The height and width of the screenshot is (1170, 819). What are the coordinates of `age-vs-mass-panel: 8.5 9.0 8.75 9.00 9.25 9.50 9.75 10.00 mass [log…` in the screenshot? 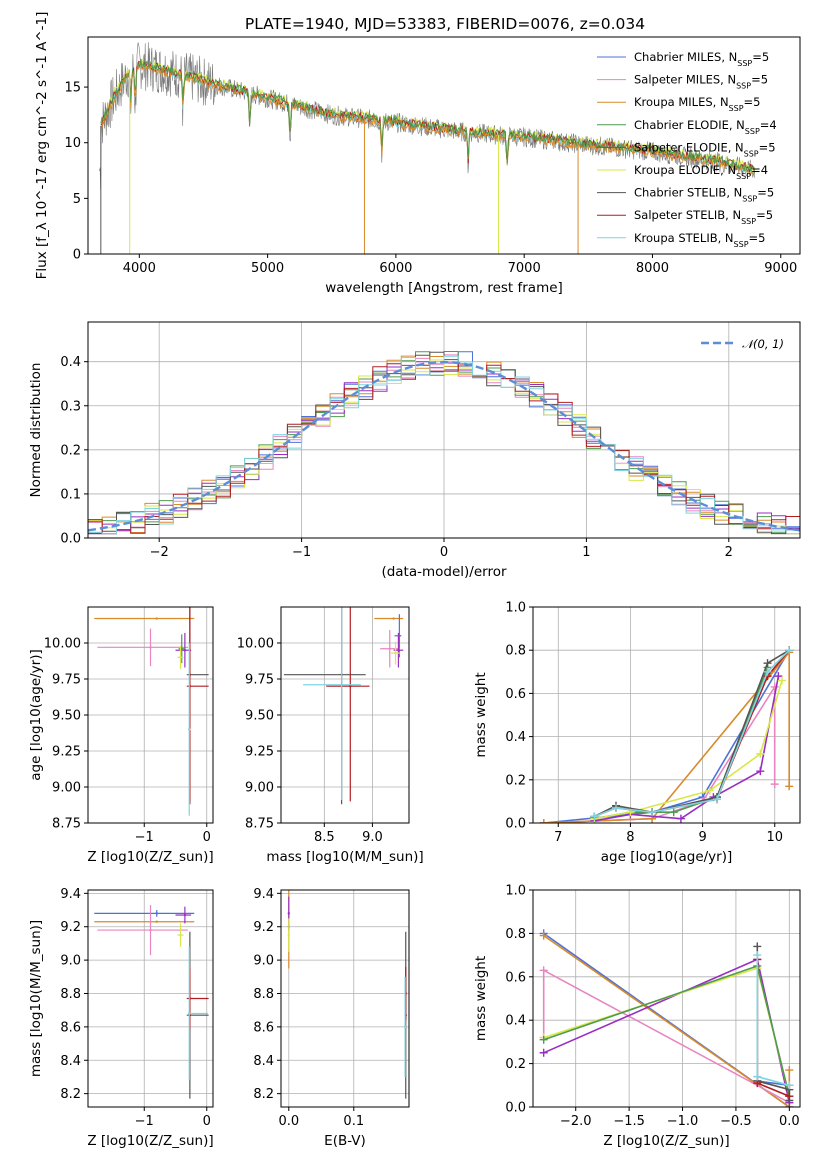 It's located at (330, 735).